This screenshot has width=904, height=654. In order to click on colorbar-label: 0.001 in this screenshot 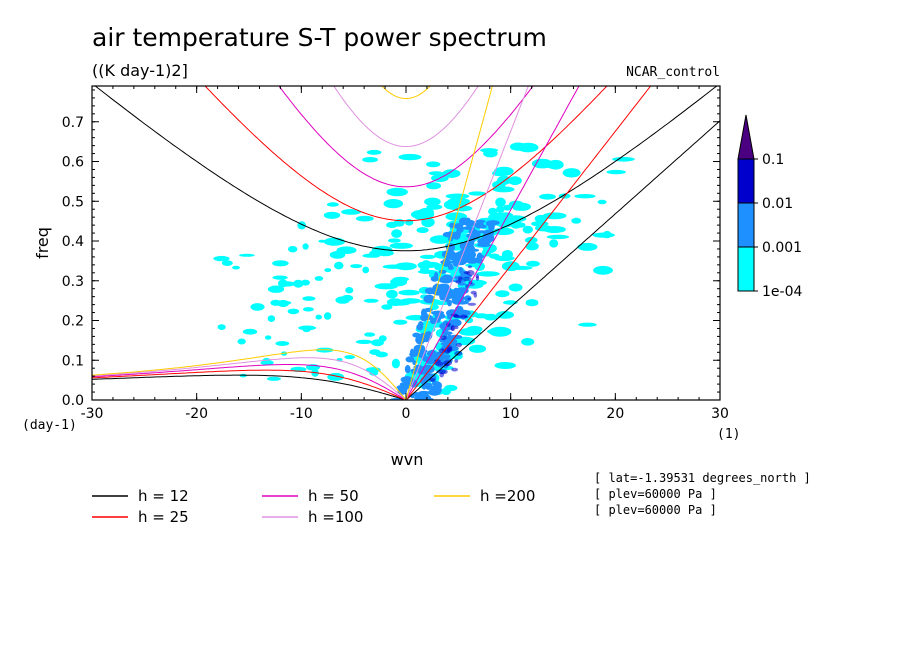, I will do `click(782, 248)`.